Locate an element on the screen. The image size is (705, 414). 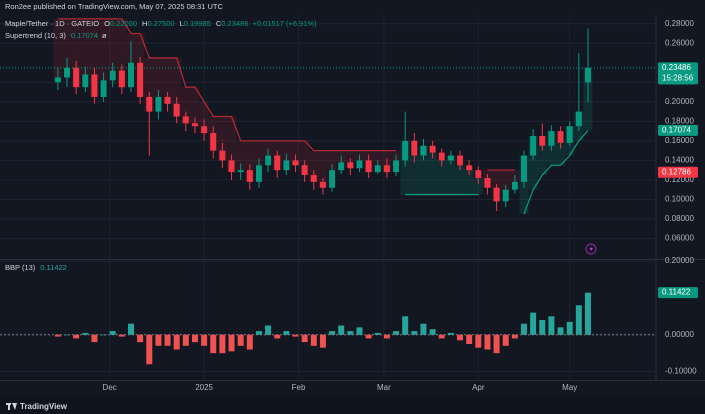
x-tick-label: May is located at coordinates (569, 387).